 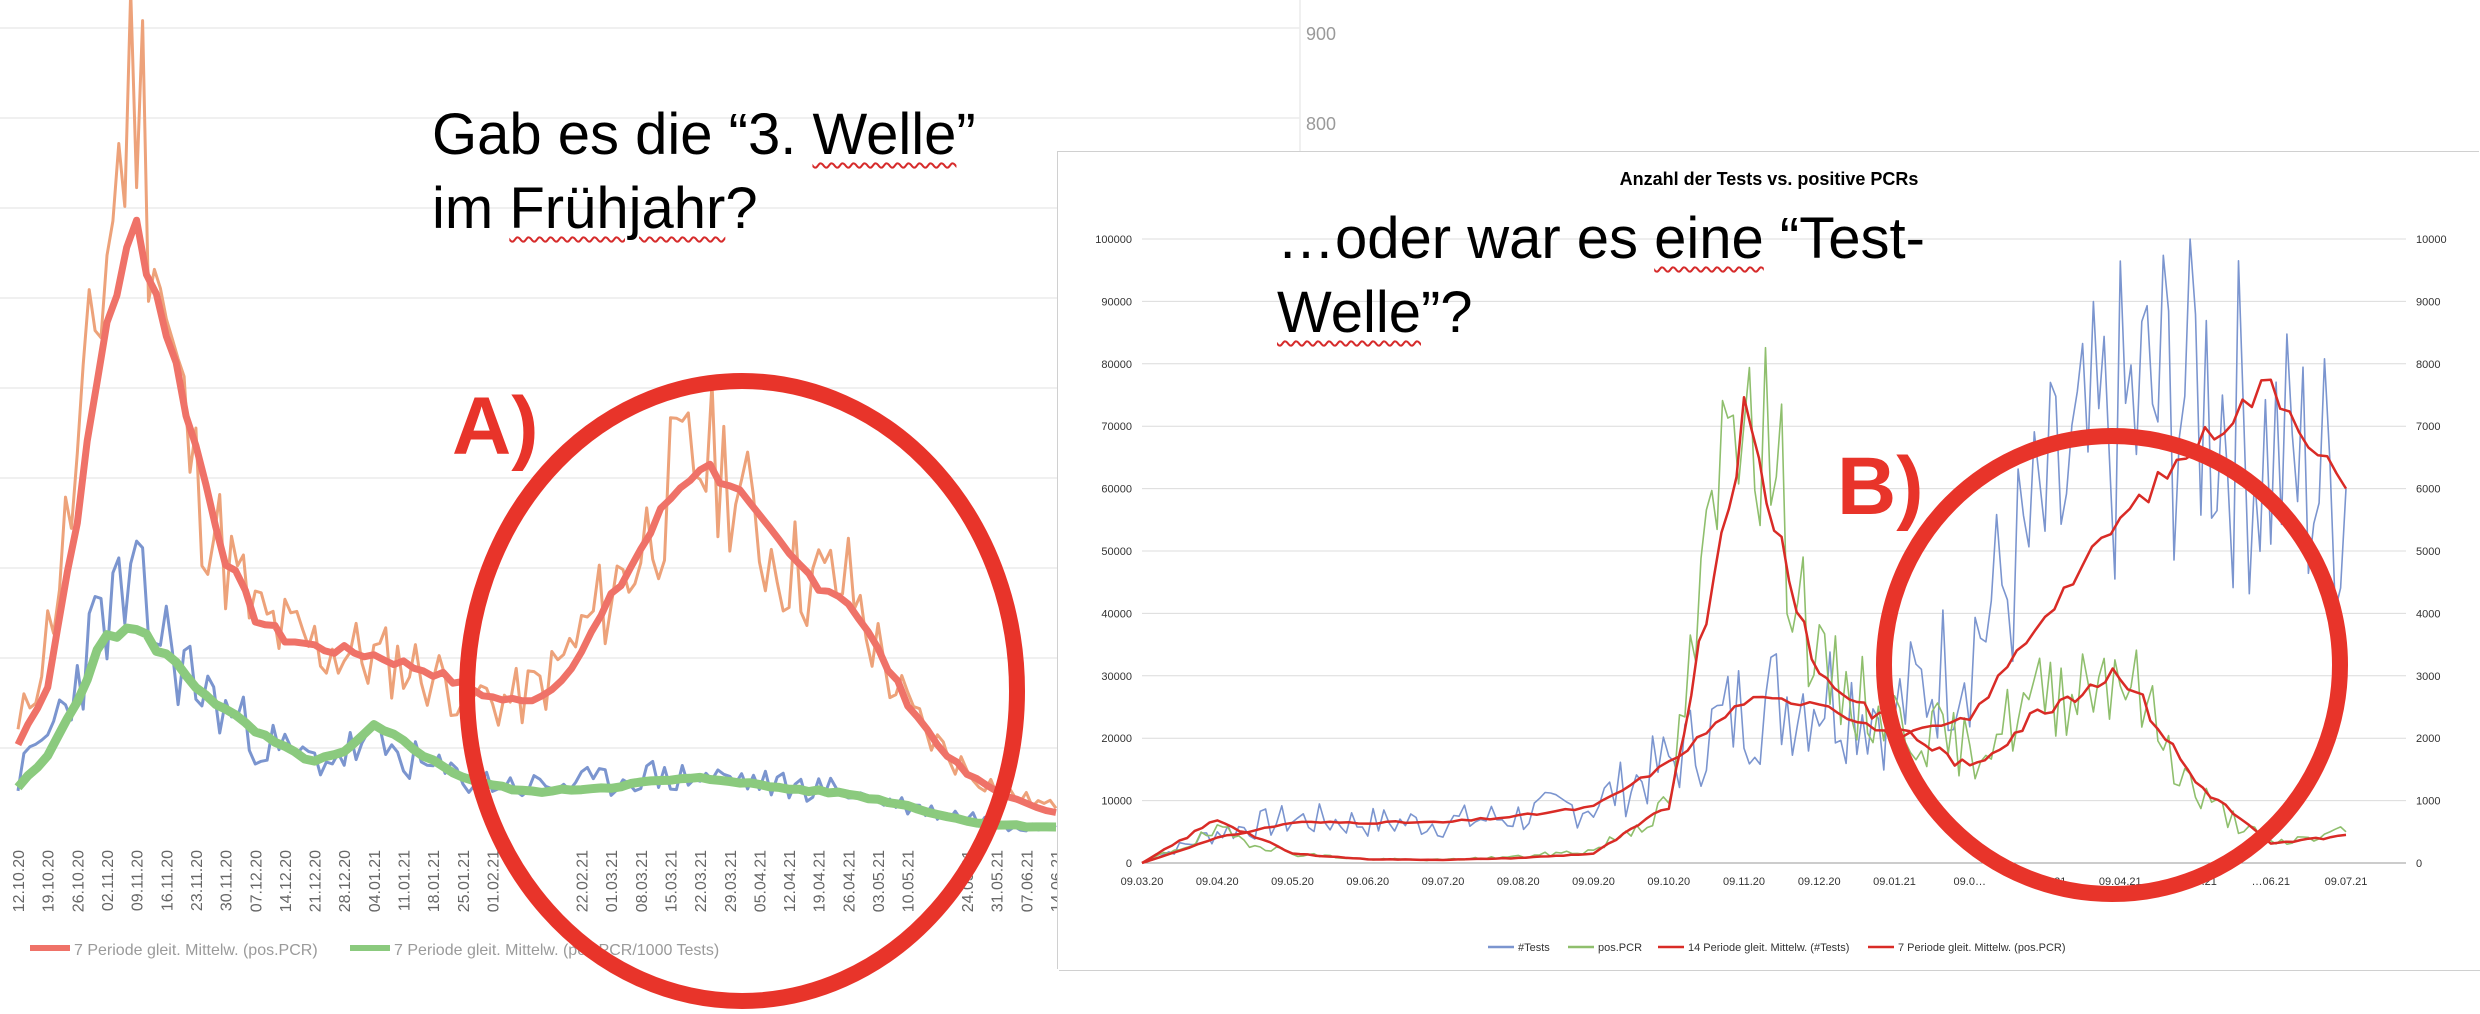 I want to click on y-tick-left: 50000, so click(x=1116, y=552).